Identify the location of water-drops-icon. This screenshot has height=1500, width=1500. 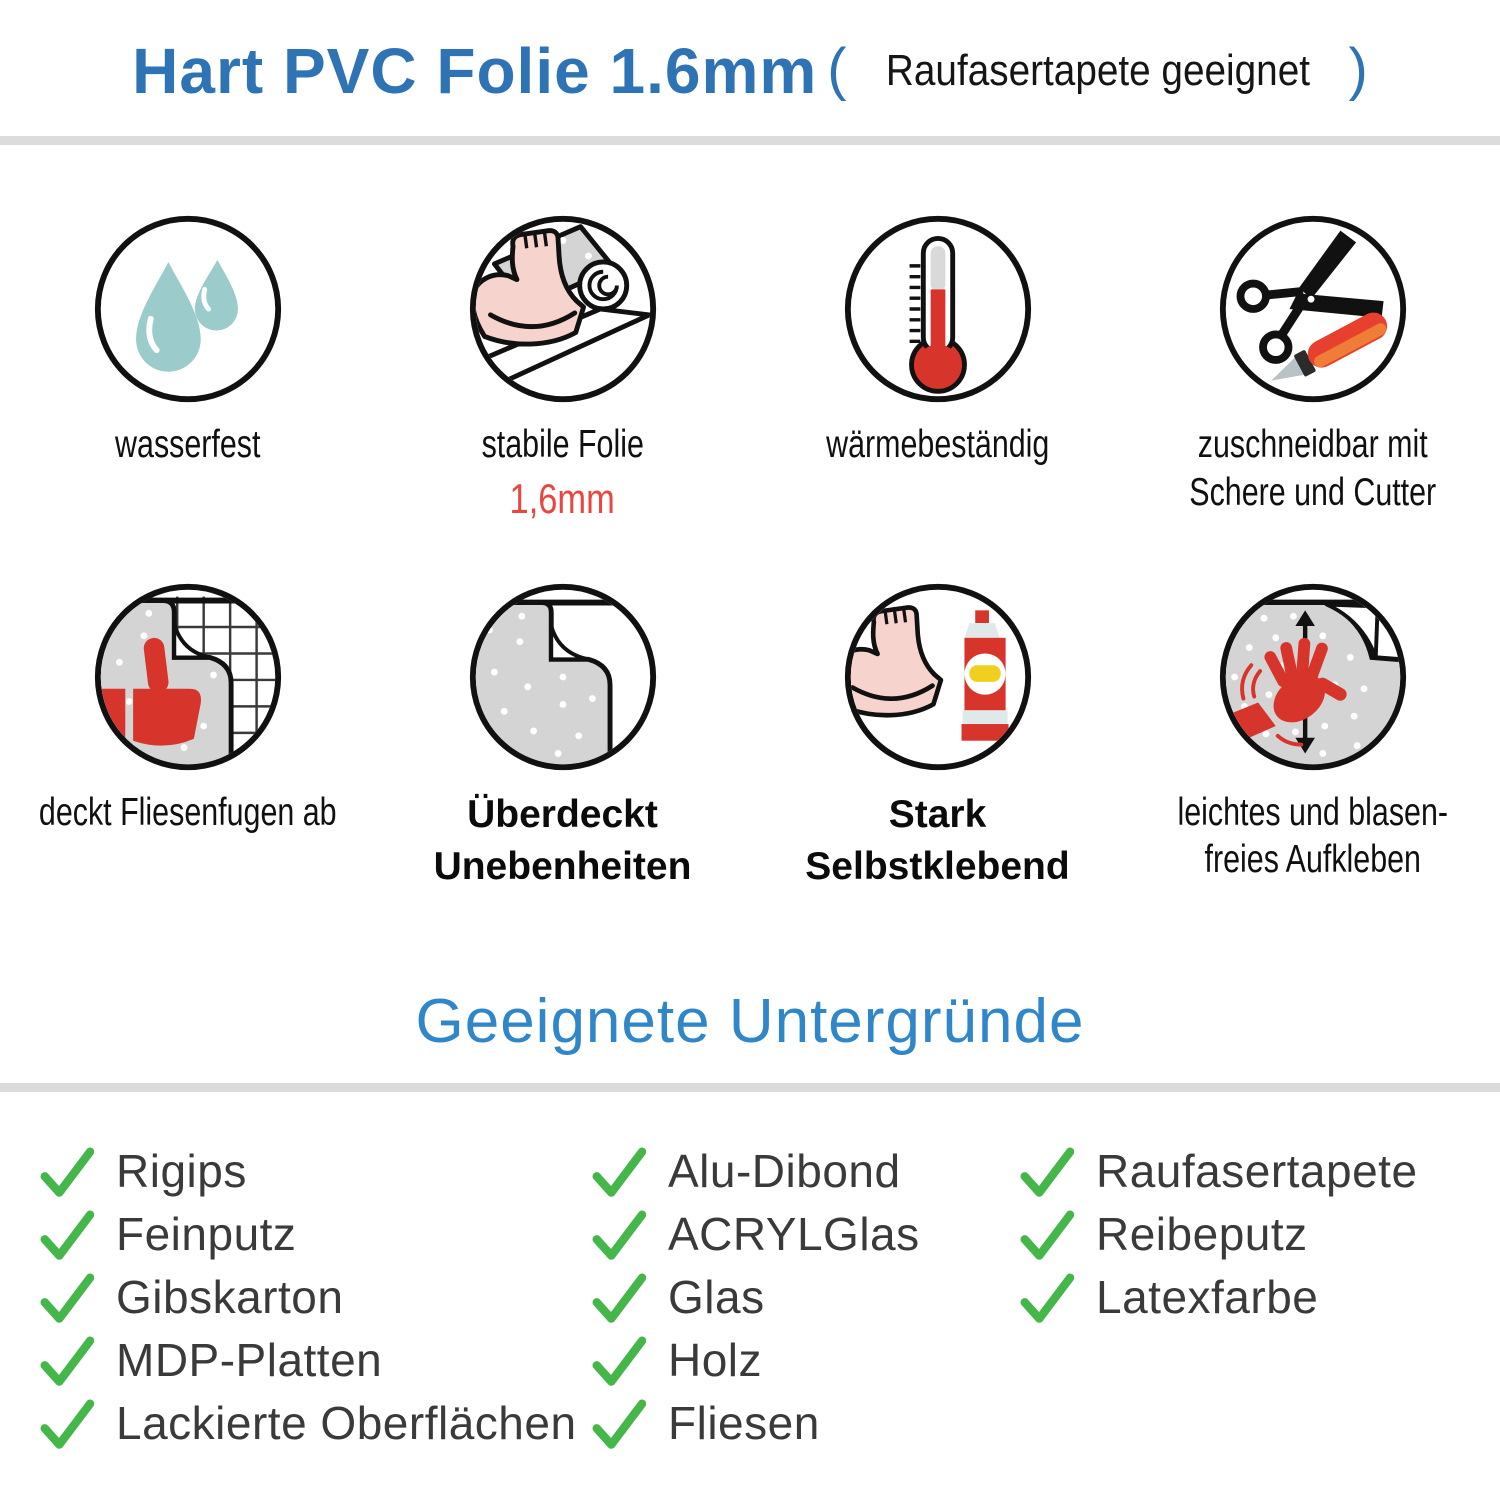
(187, 309).